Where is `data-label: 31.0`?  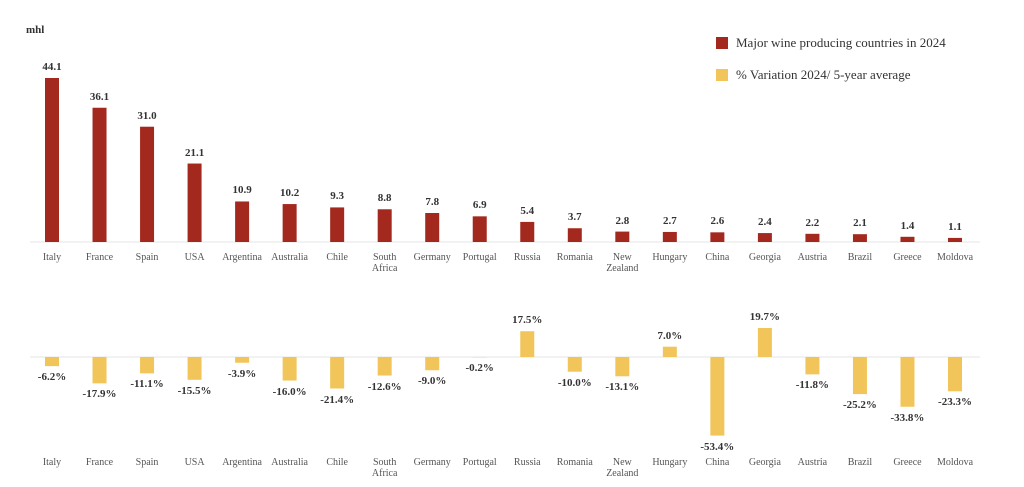 data-label: 31.0 is located at coordinates (147, 115).